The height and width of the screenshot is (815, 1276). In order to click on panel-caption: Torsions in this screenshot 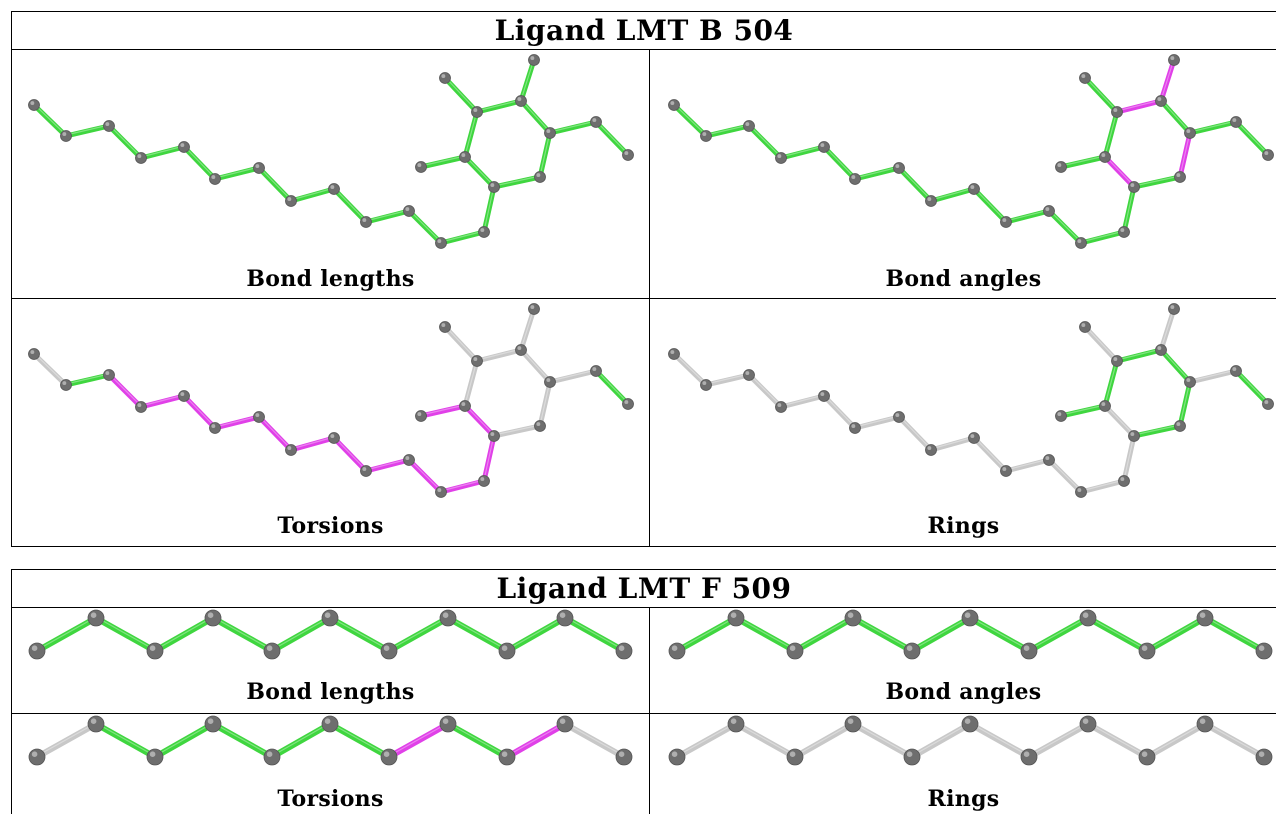, I will do `click(330, 526)`.